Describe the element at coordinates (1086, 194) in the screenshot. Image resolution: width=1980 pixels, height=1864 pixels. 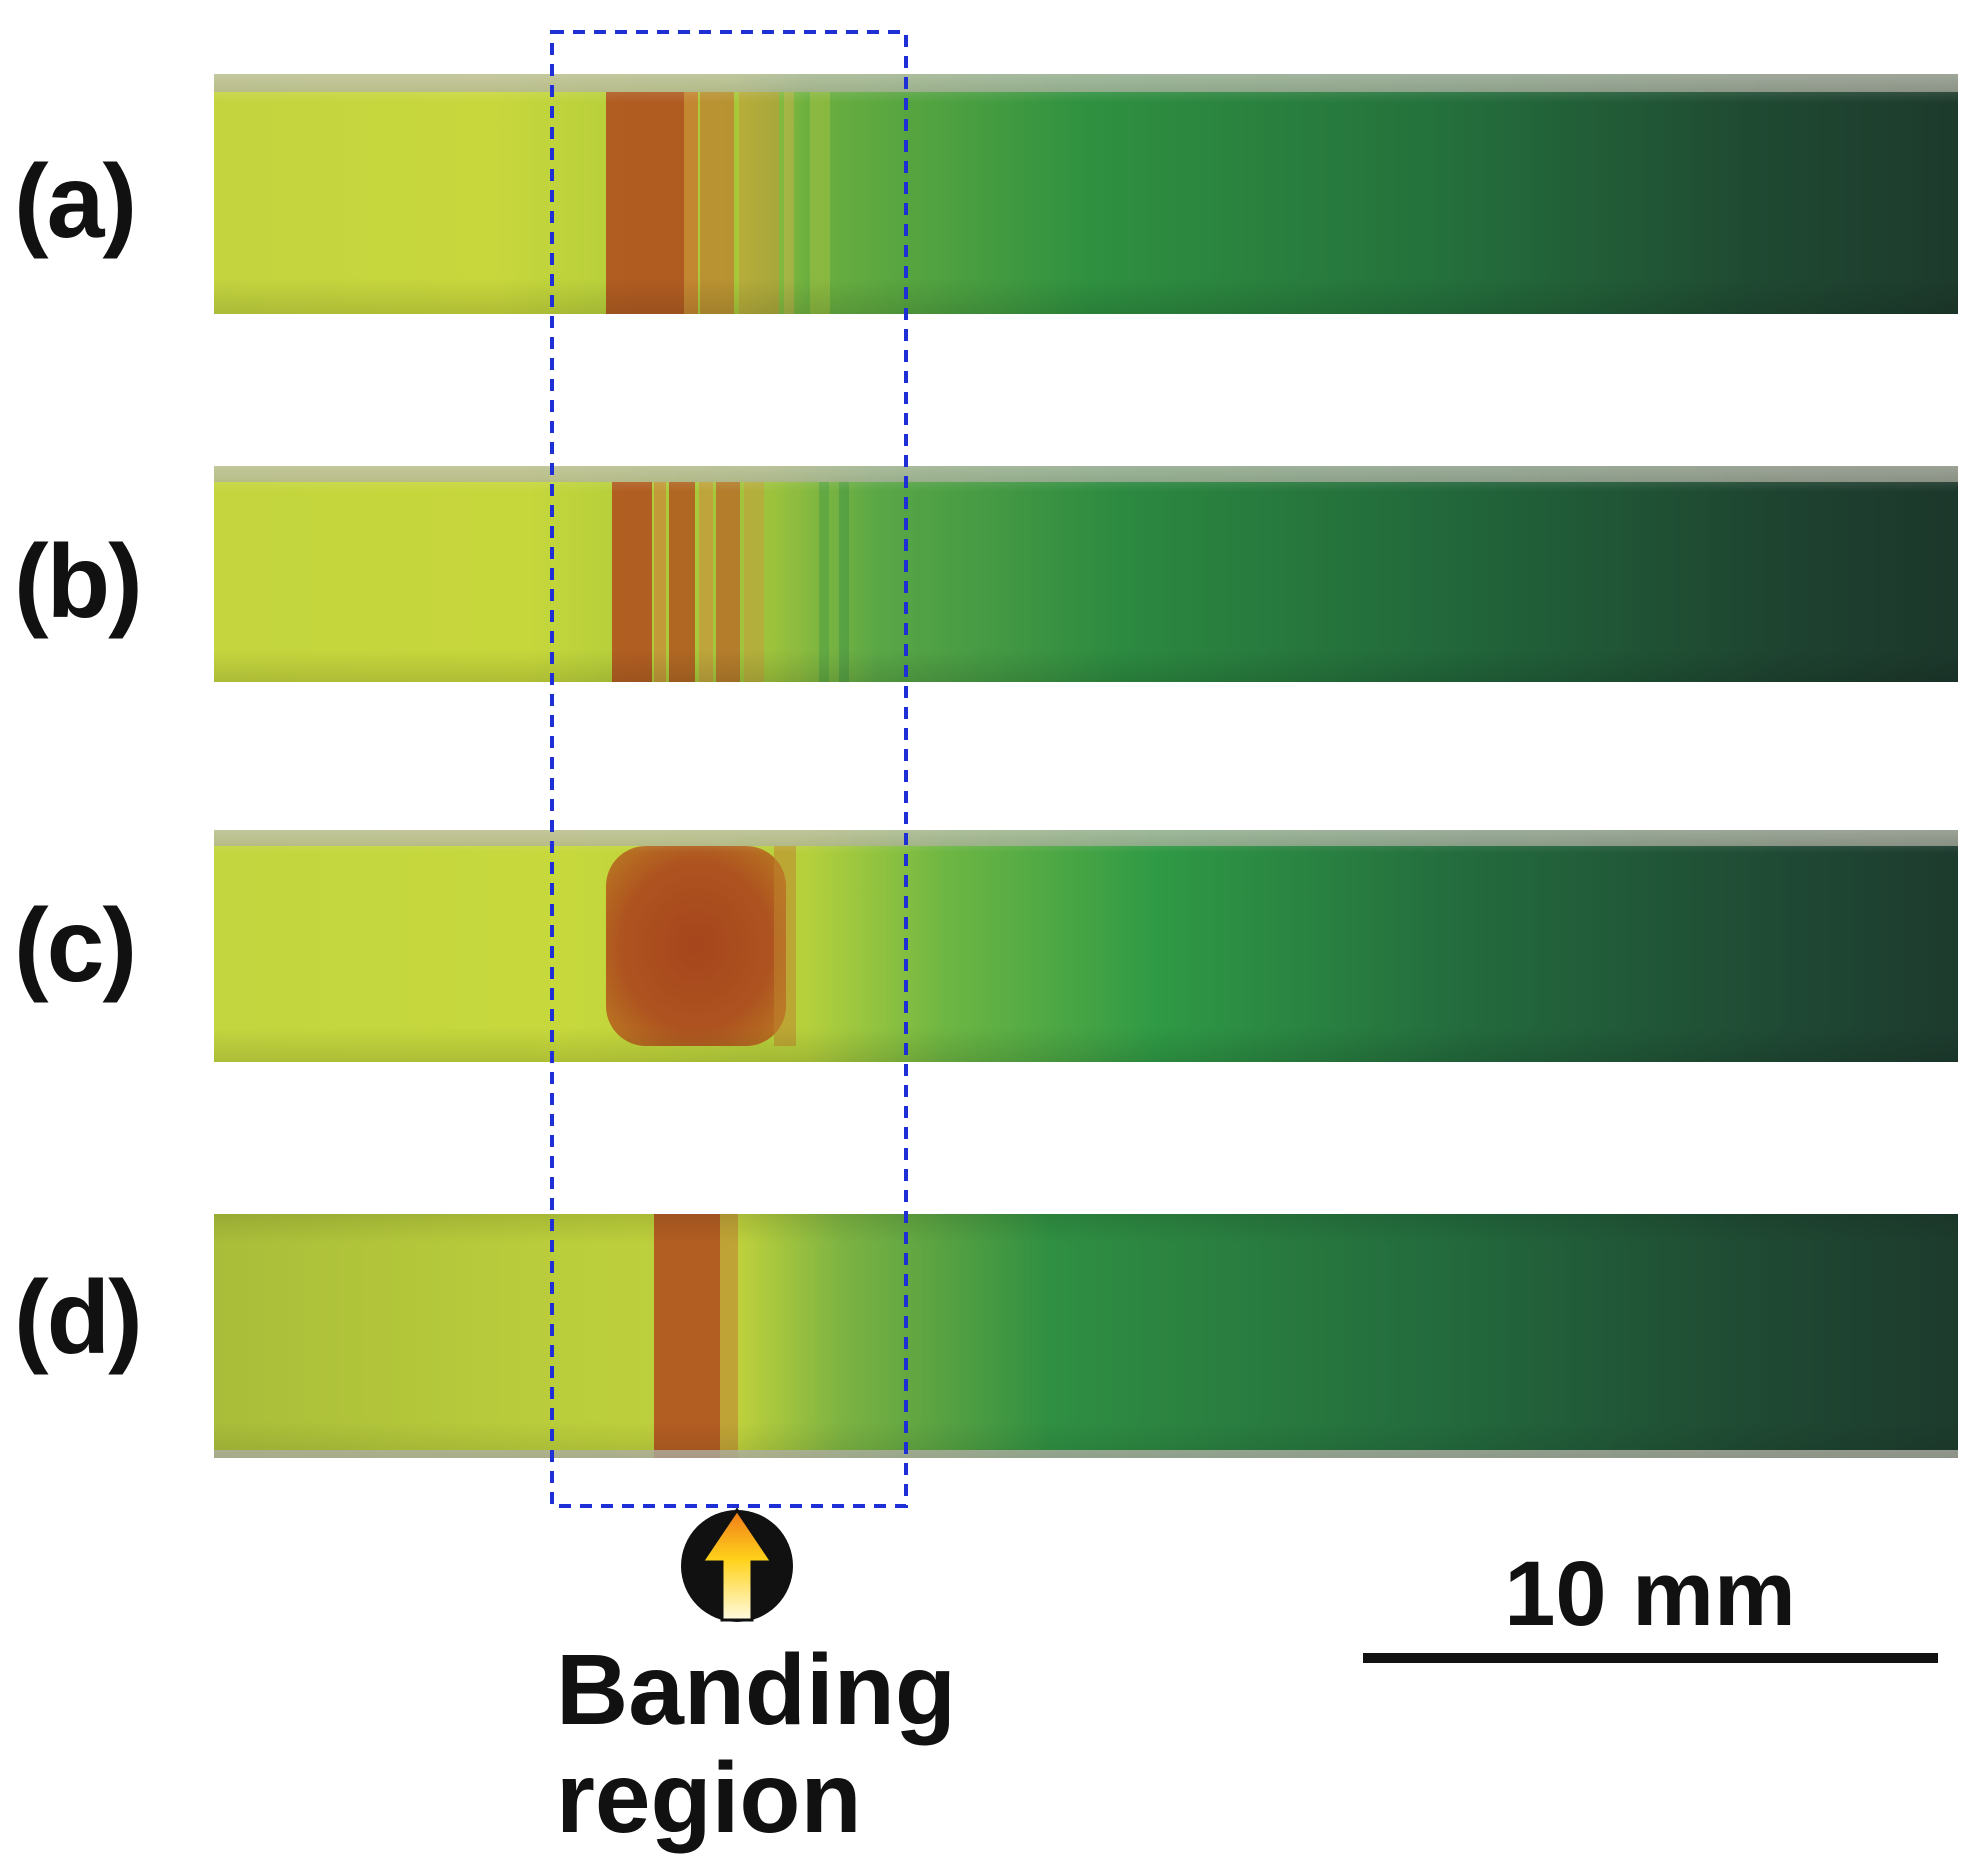
I see `tube-photo-a` at that location.